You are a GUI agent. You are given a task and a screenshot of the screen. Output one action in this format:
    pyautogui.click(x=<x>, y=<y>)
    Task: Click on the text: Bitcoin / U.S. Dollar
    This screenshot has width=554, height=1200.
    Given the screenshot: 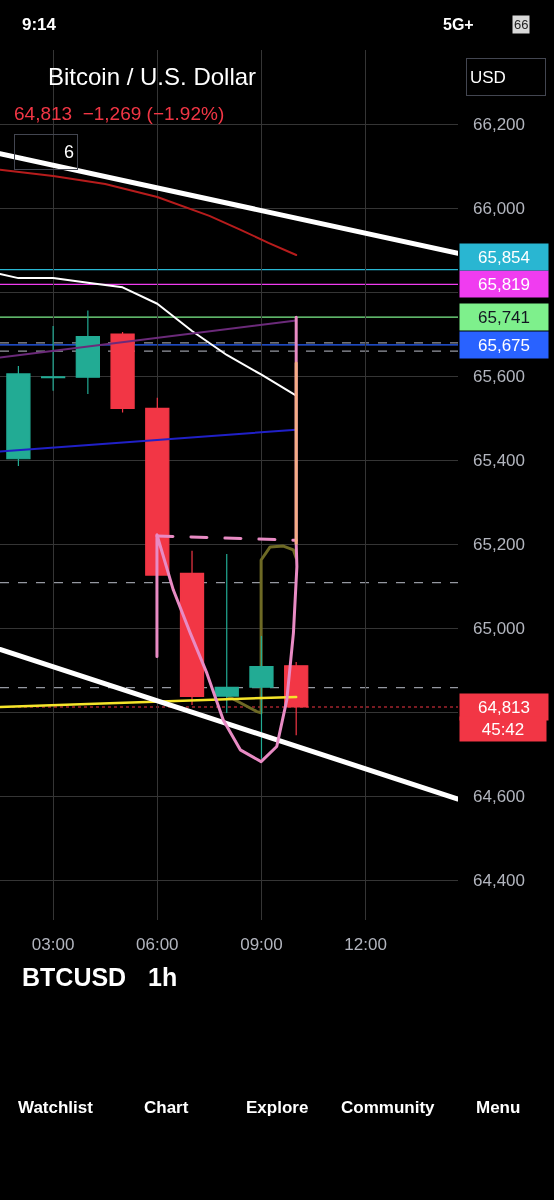 What is the action you would take?
    pyautogui.click(x=152, y=77)
    